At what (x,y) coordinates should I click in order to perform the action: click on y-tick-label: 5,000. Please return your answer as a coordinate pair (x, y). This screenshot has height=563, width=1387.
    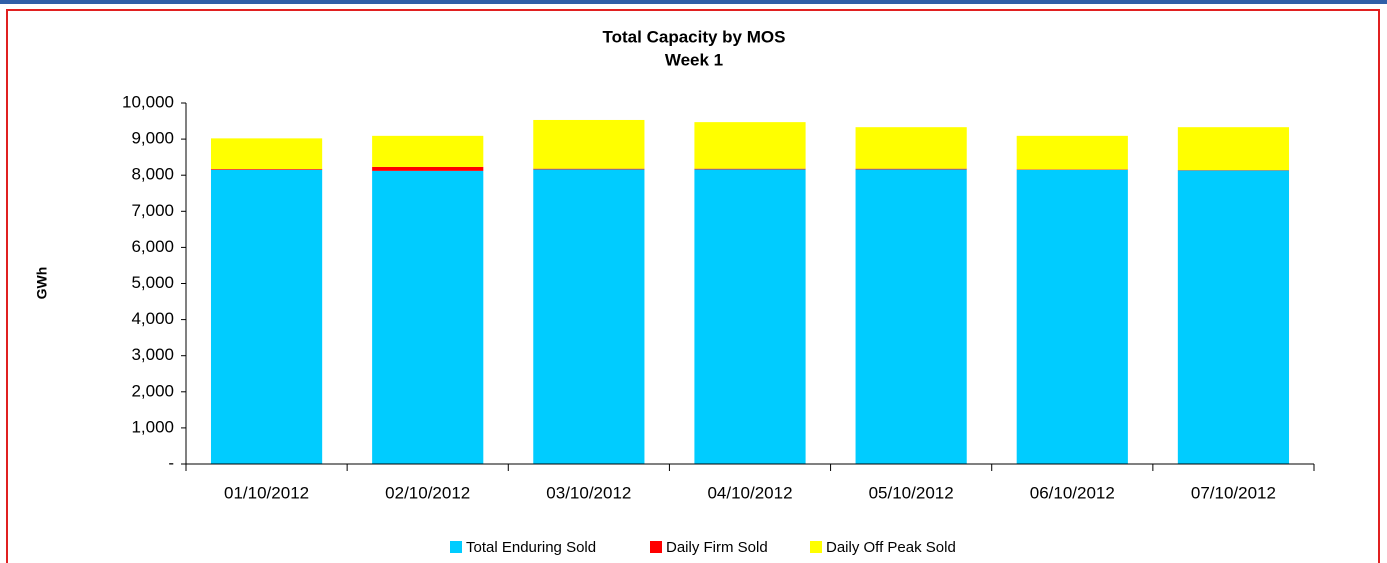
    Looking at the image, I should click on (152, 282).